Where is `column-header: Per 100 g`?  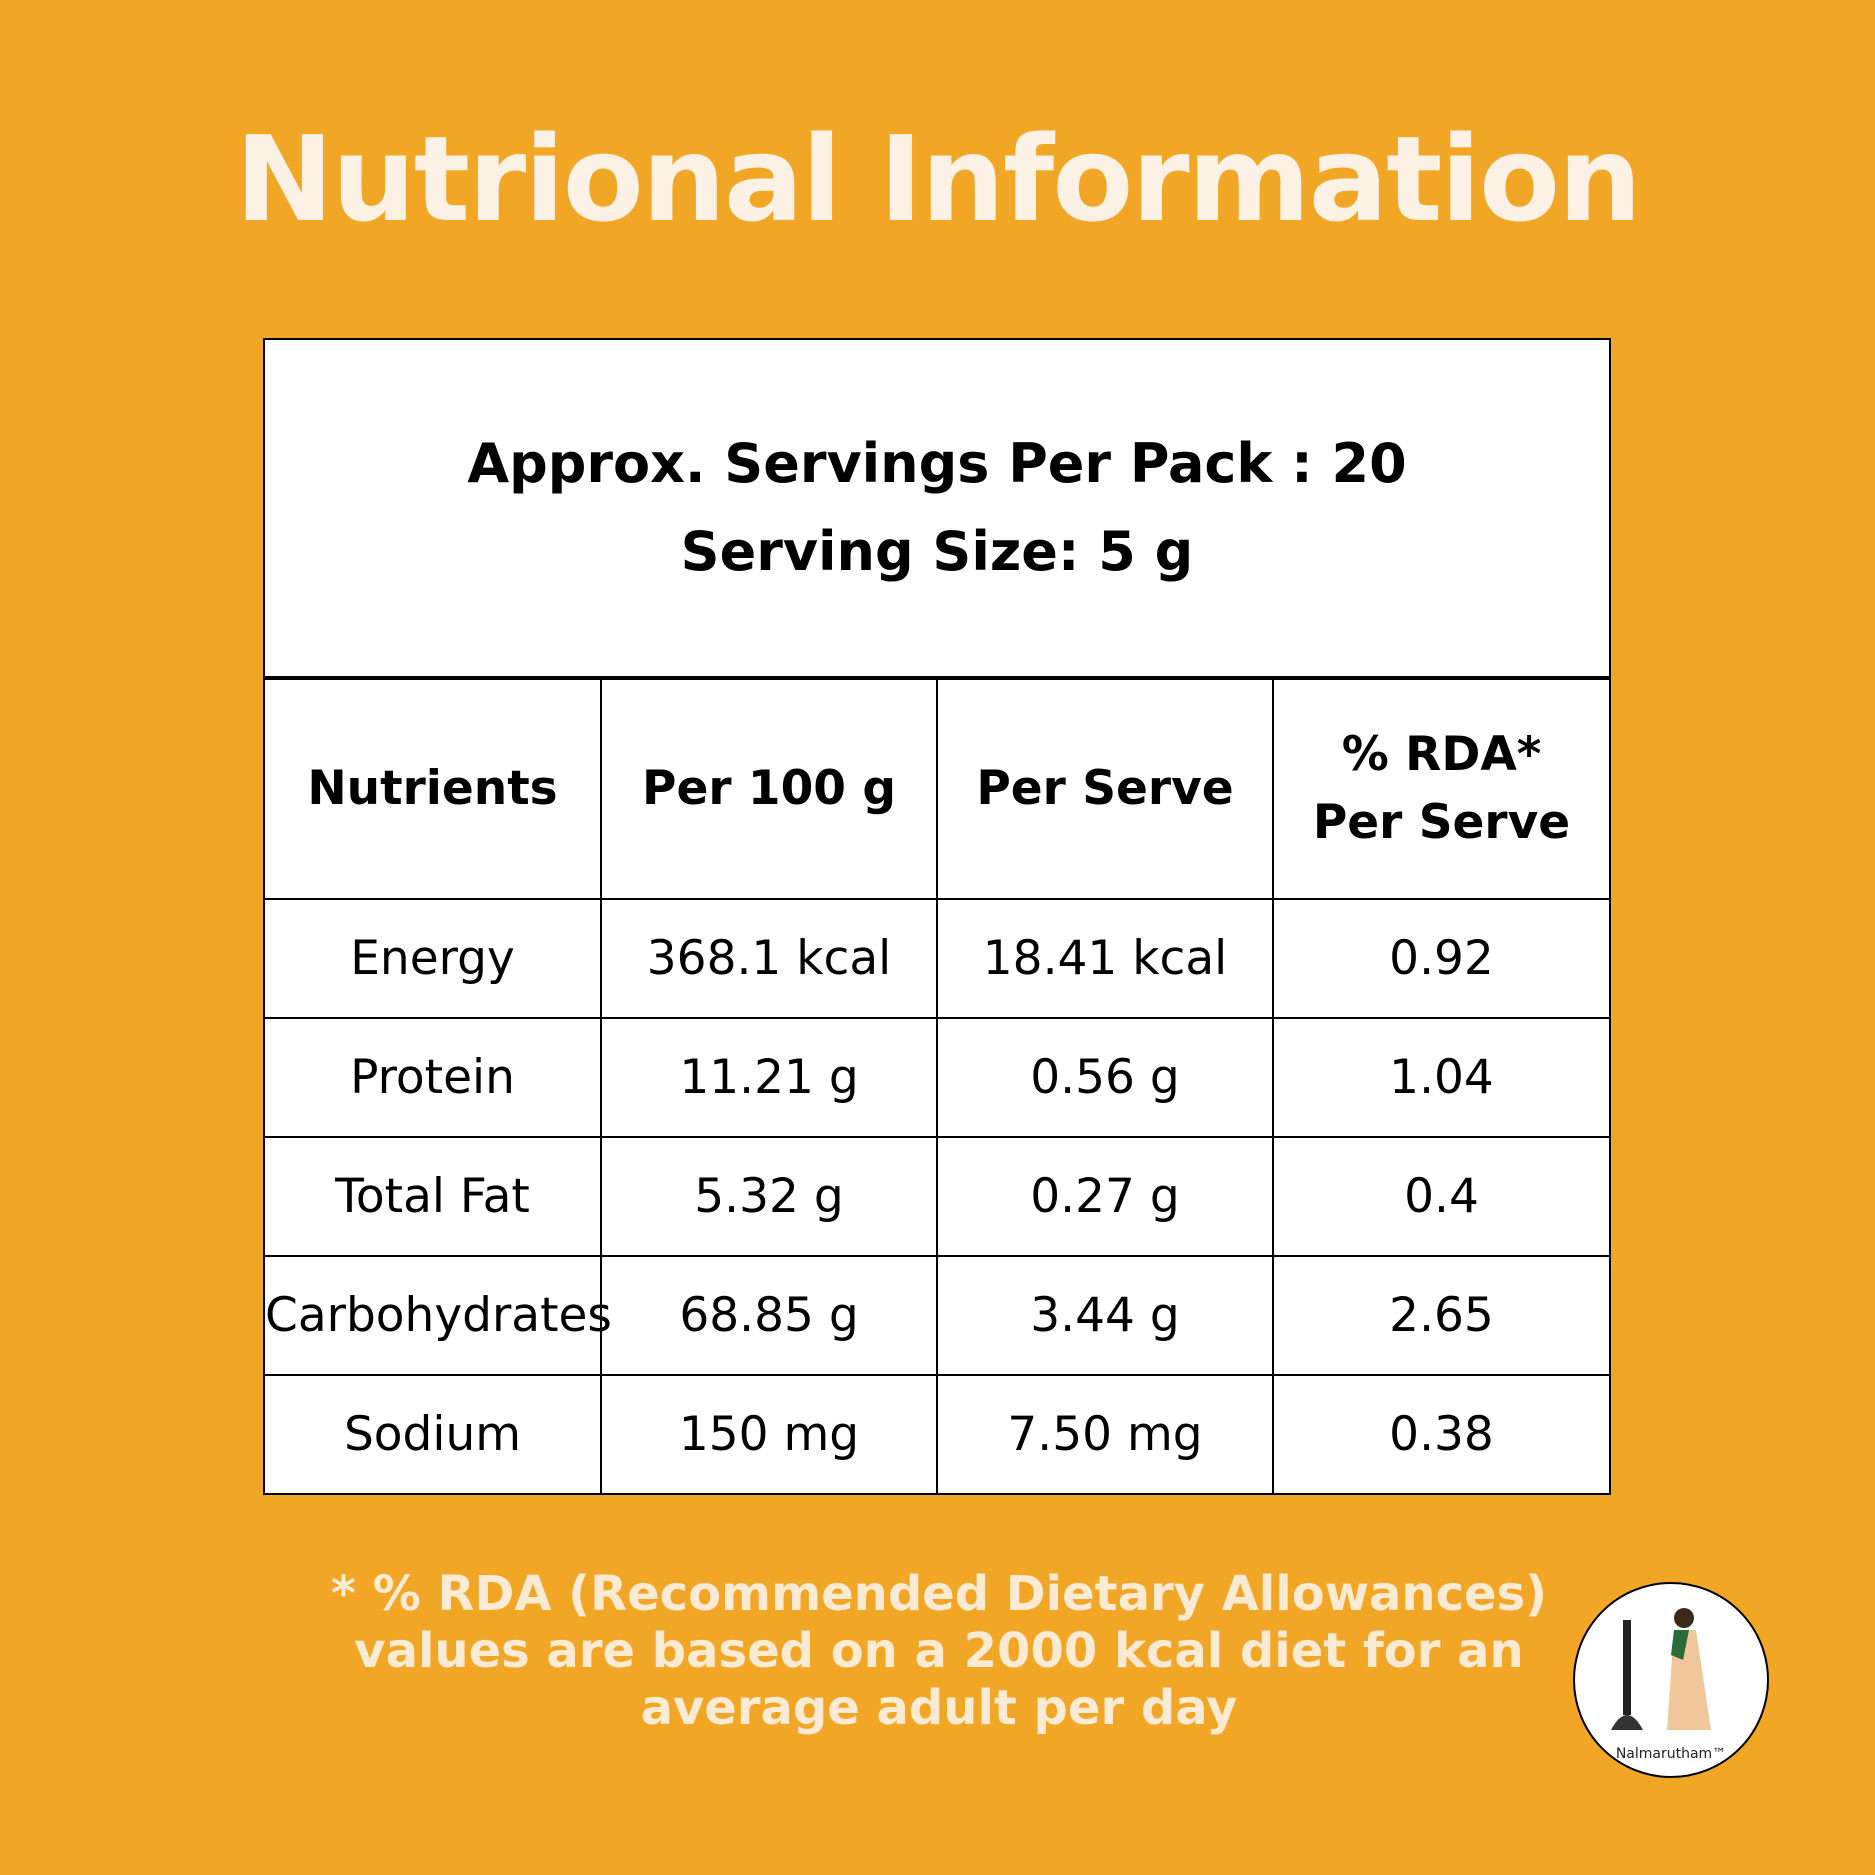
column-header: Per 100 g is located at coordinates (769, 789).